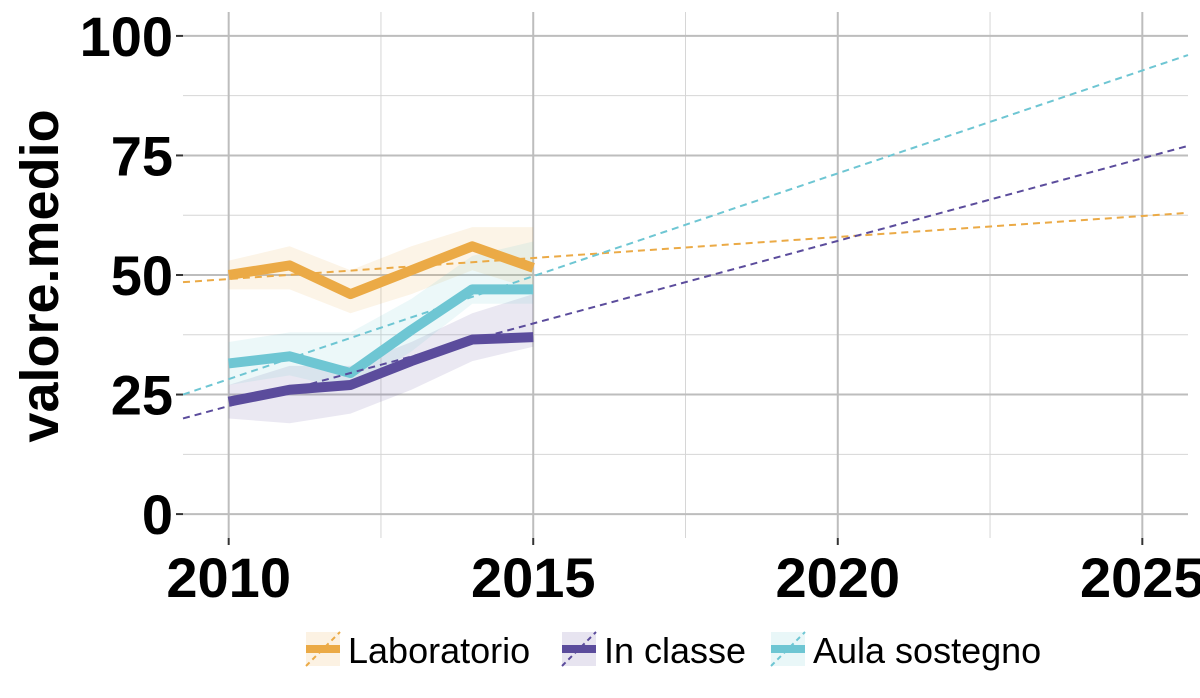  Describe the element at coordinates (157, 514) in the screenshot. I see `y-tick-label: 0` at that location.